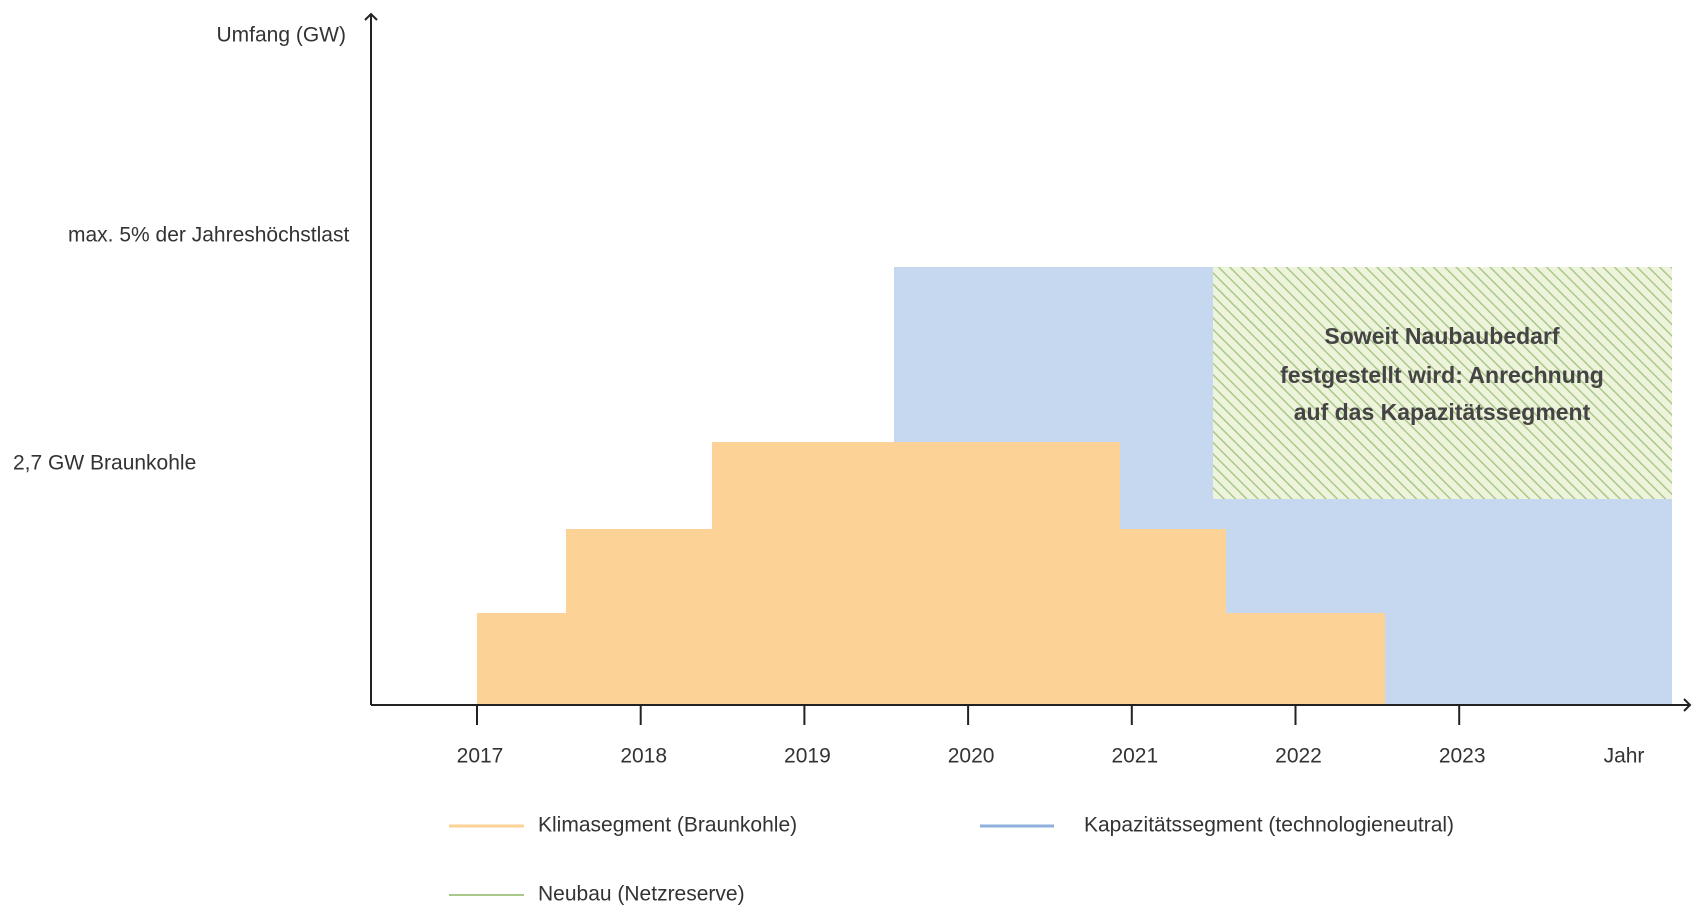  I want to click on legend-label: Kapazitätssegment (technologieneutral), so click(1269, 825).